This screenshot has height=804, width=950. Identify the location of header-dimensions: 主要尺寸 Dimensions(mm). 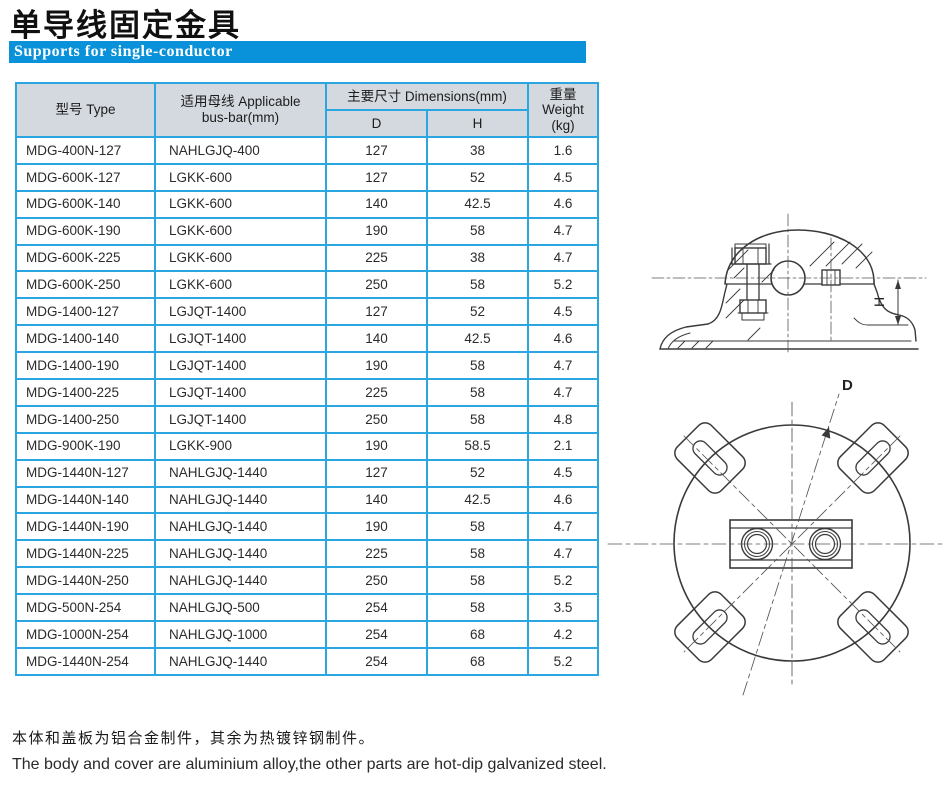
(427, 96).